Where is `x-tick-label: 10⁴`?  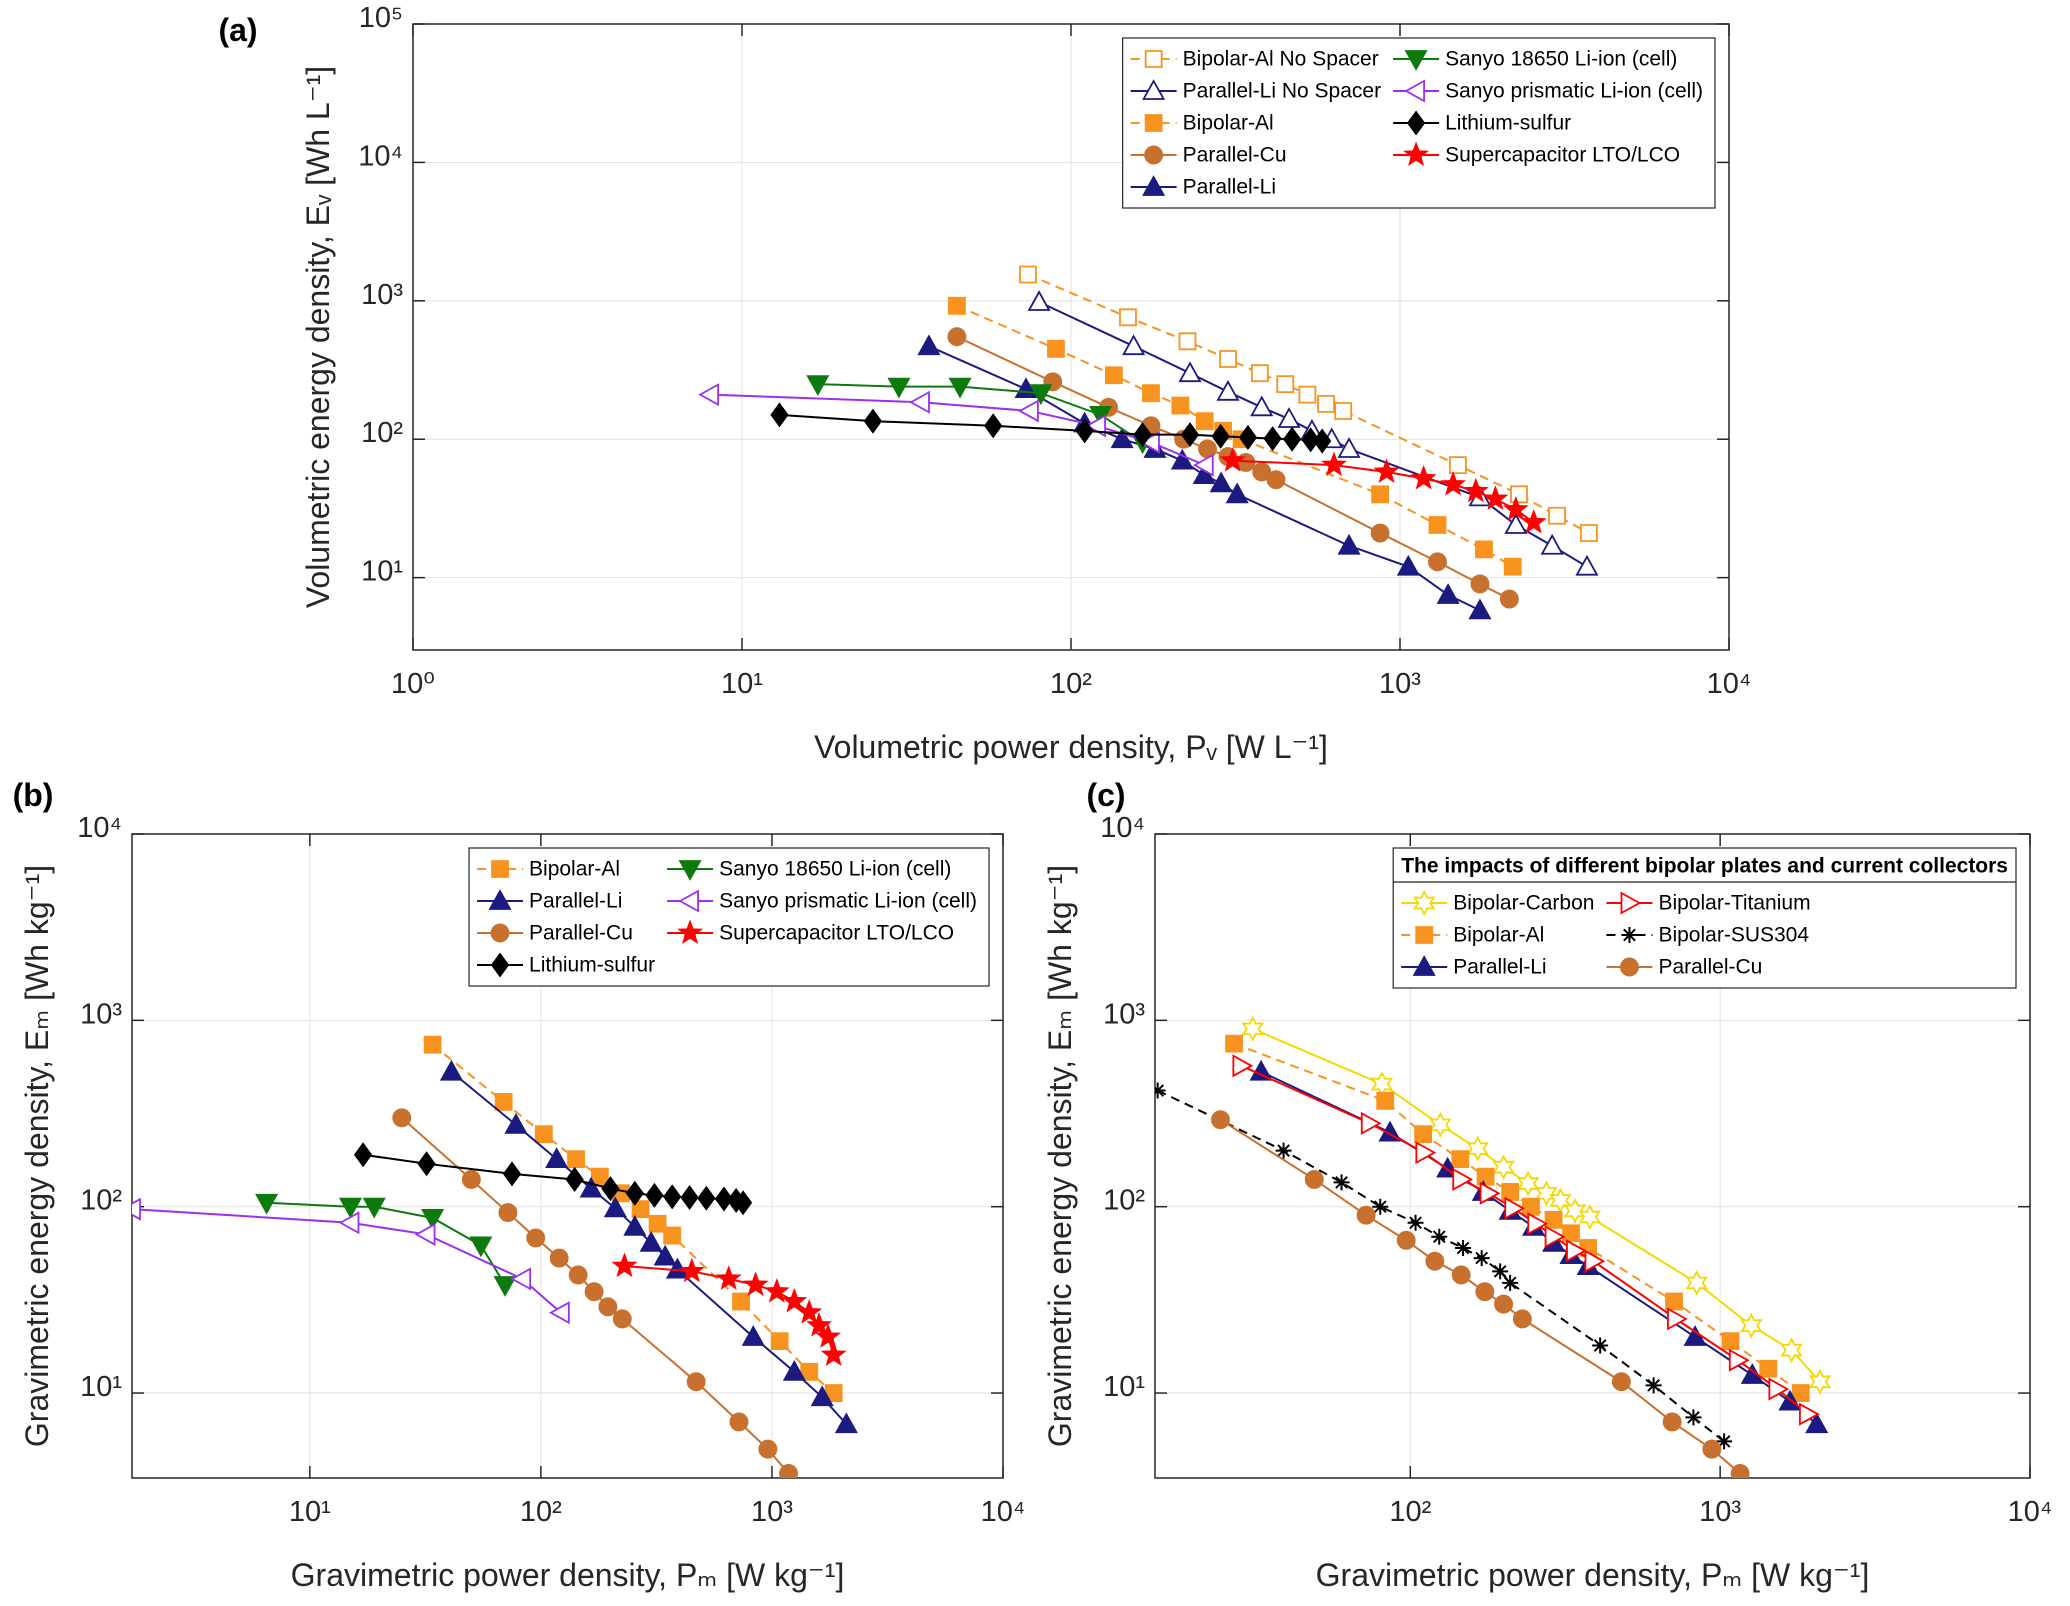
x-tick-label: 10⁴ is located at coordinates (2030, 1512).